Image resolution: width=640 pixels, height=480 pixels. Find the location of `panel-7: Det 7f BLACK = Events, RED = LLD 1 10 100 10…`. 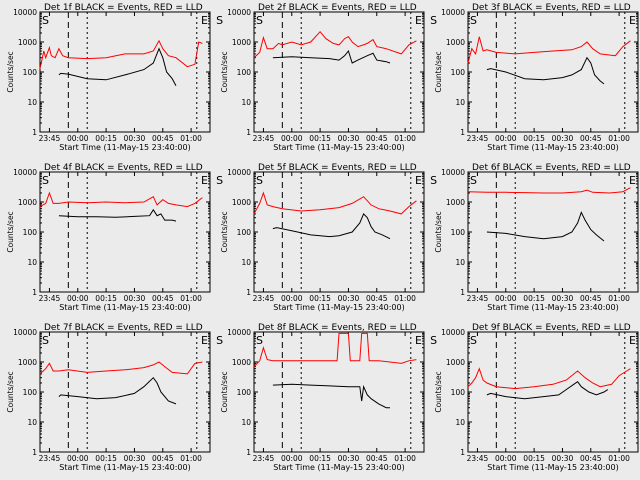

panel-7: Det 7f BLACK = Events, RED = LLD 1 10 100 10… is located at coordinates (114, 397).